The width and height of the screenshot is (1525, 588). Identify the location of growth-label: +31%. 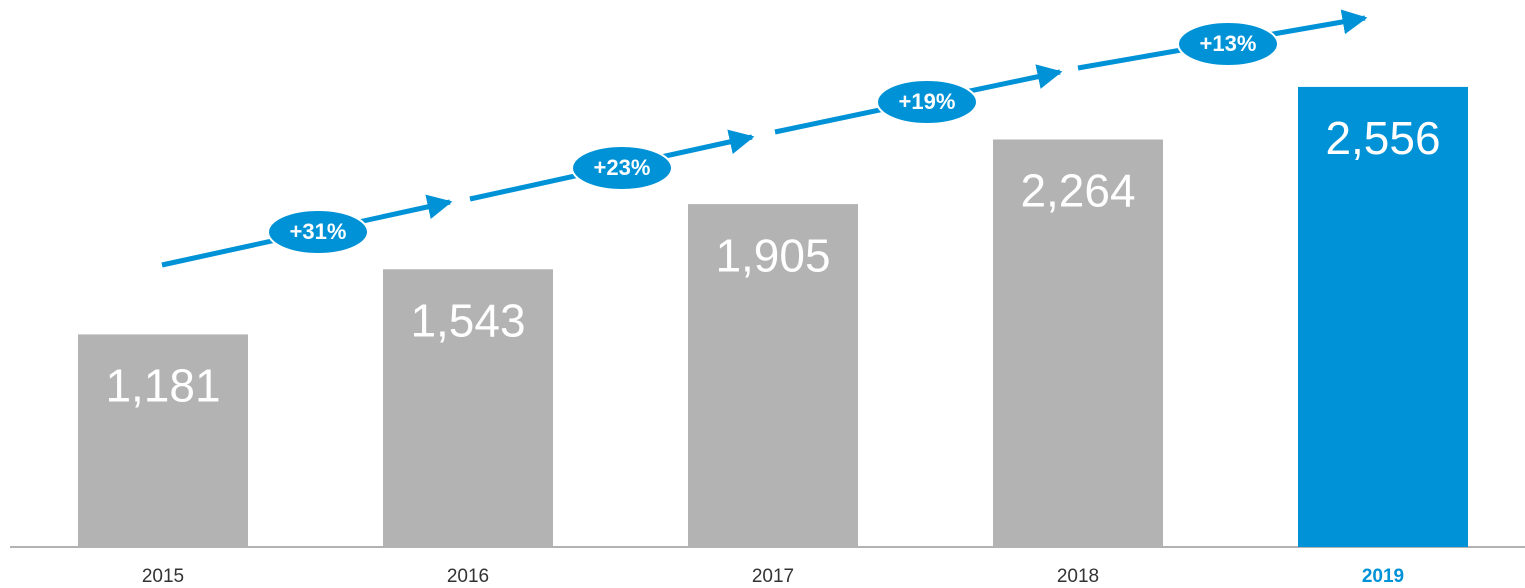
(318, 231).